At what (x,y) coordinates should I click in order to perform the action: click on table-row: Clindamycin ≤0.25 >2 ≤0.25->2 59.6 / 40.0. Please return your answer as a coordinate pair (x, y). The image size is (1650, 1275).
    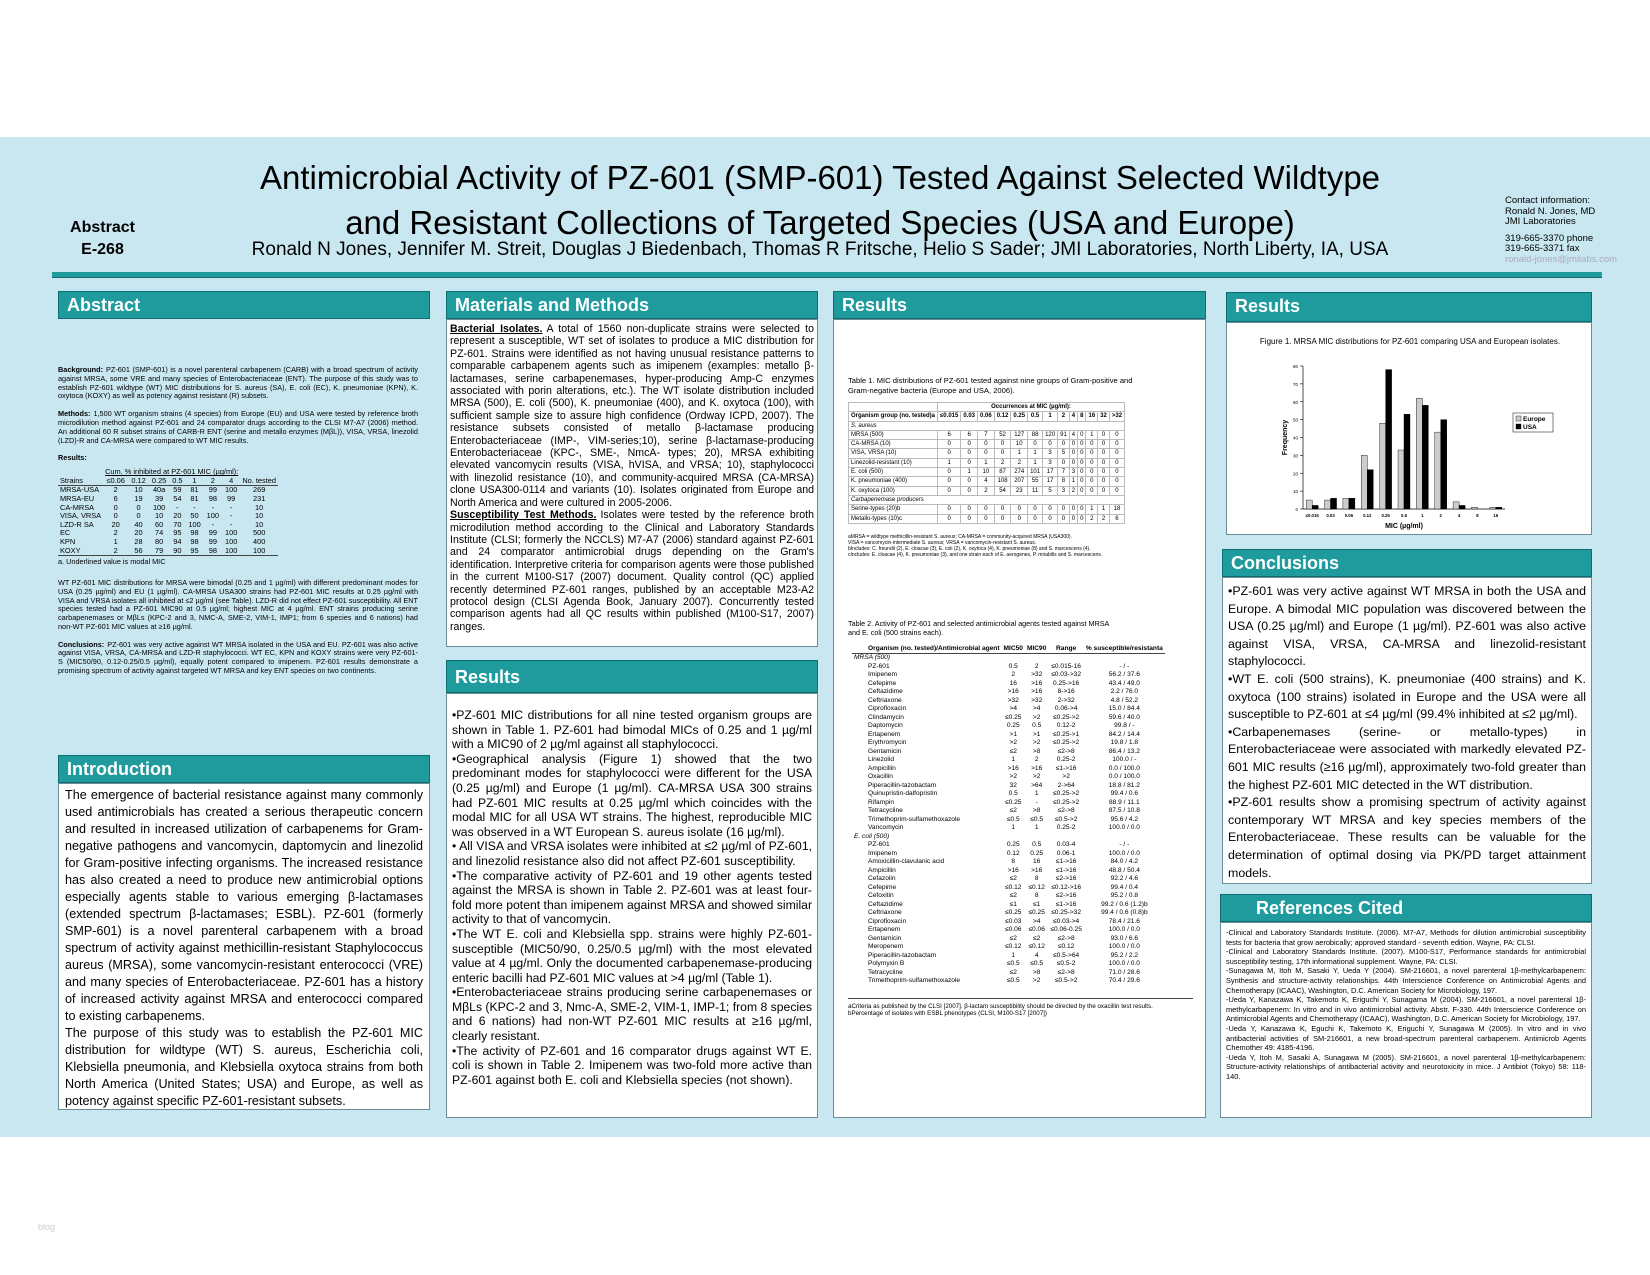
    Looking at the image, I should click on (1008, 718).